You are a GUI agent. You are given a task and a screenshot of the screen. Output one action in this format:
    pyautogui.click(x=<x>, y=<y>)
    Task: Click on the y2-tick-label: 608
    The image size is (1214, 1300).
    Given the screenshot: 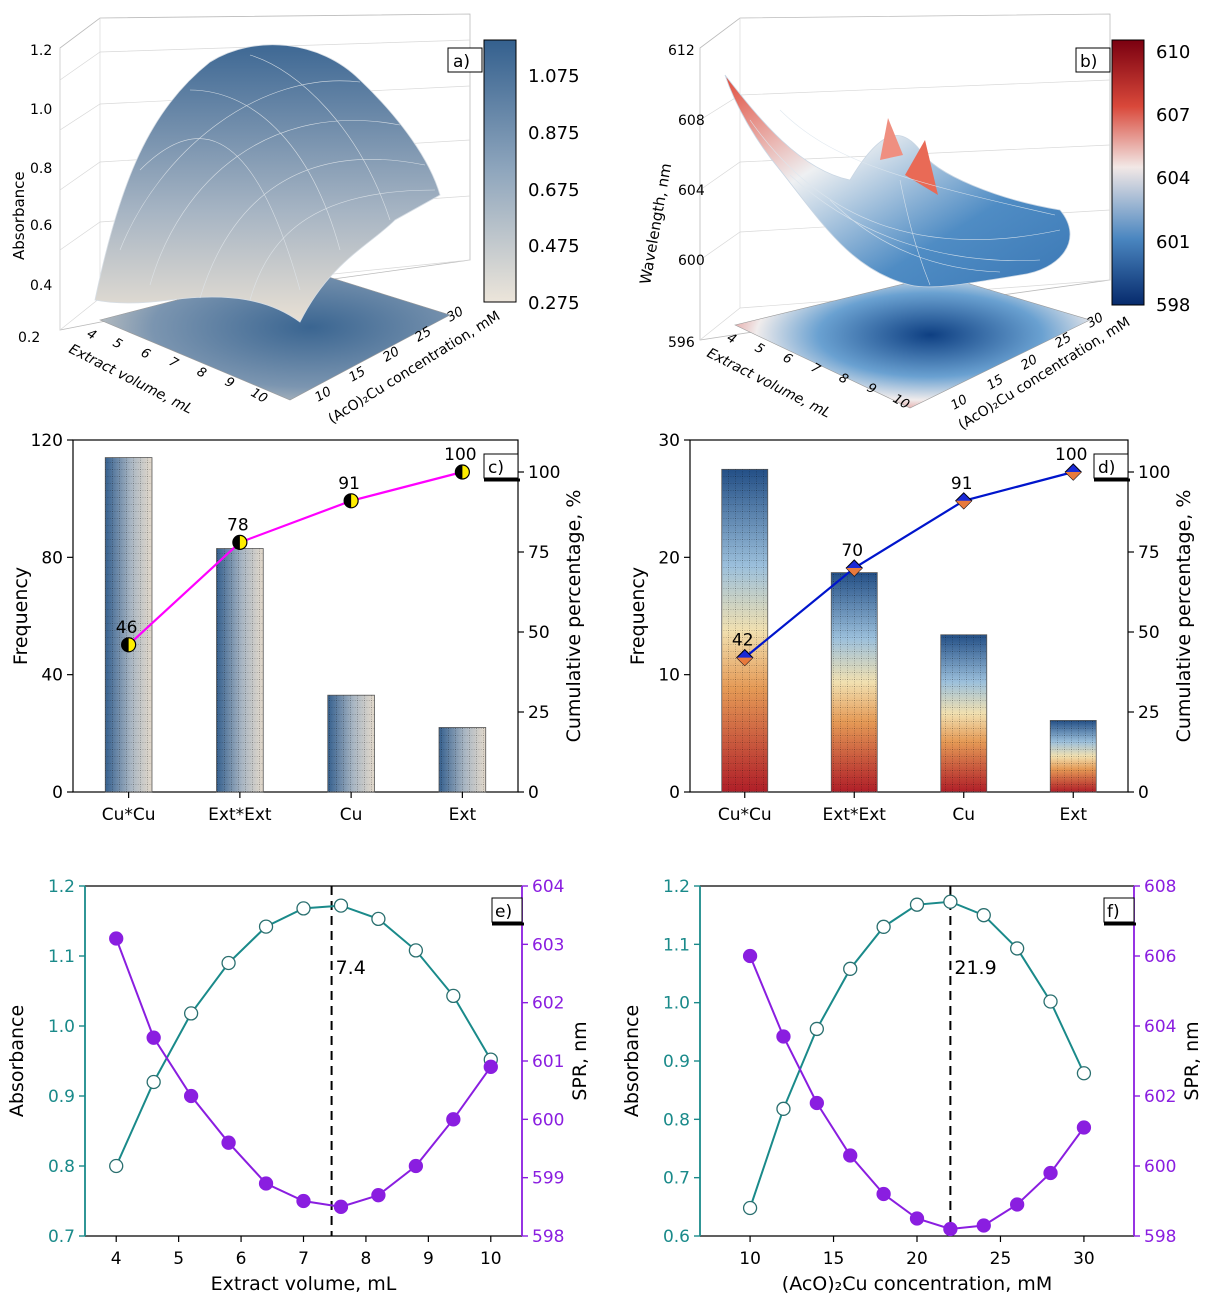 What is the action you would take?
    pyautogui.click(x=1160, y=887)
    